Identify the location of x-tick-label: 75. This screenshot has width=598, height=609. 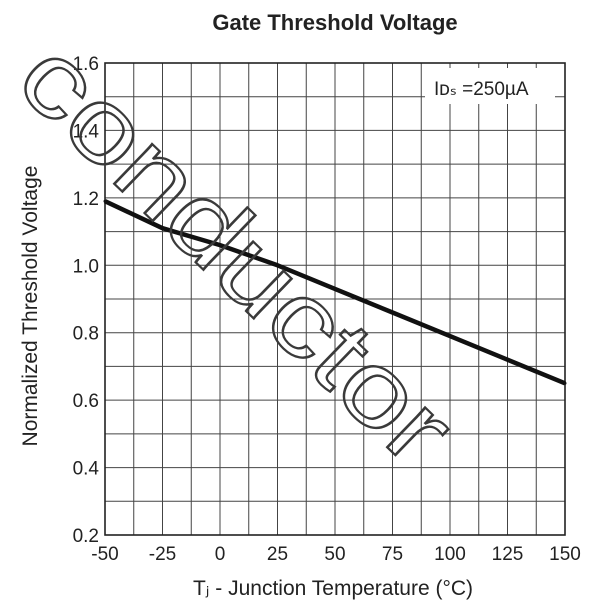
(392, 554).